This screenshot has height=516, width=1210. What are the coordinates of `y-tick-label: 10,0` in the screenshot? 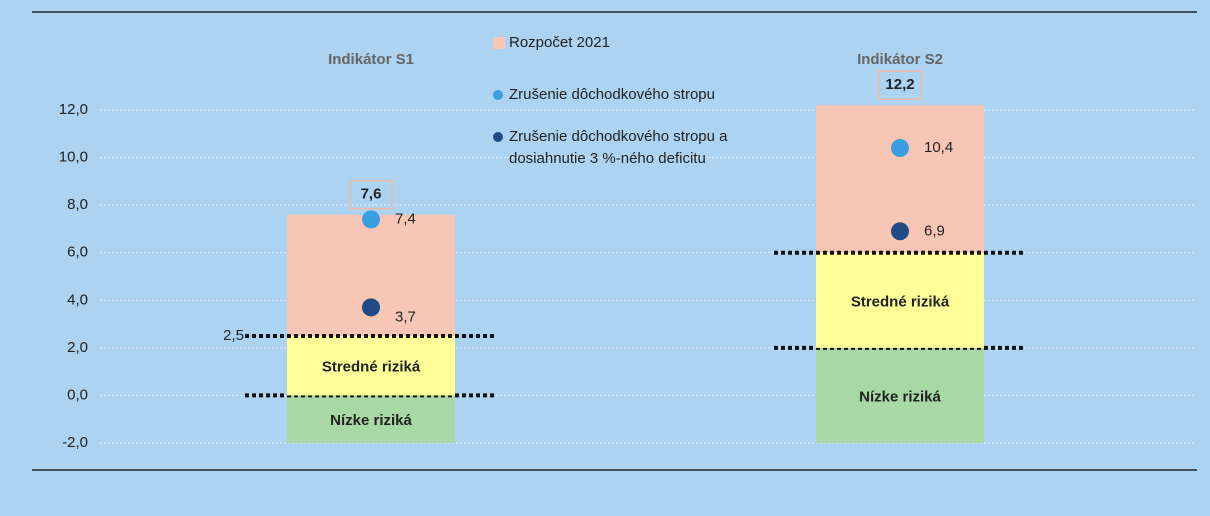 It's located at (73, 157).